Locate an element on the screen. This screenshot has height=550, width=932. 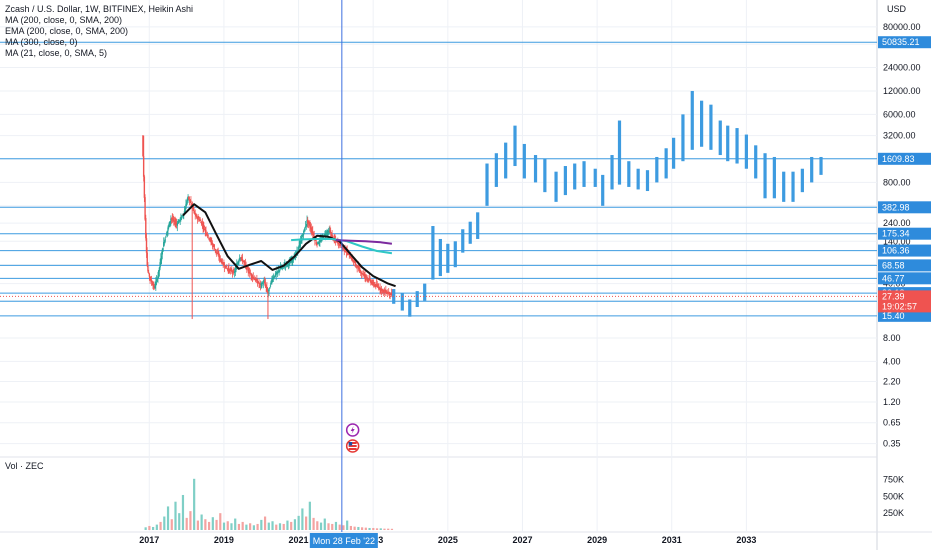
lightning-glyph is located at coordinates (352, 430).